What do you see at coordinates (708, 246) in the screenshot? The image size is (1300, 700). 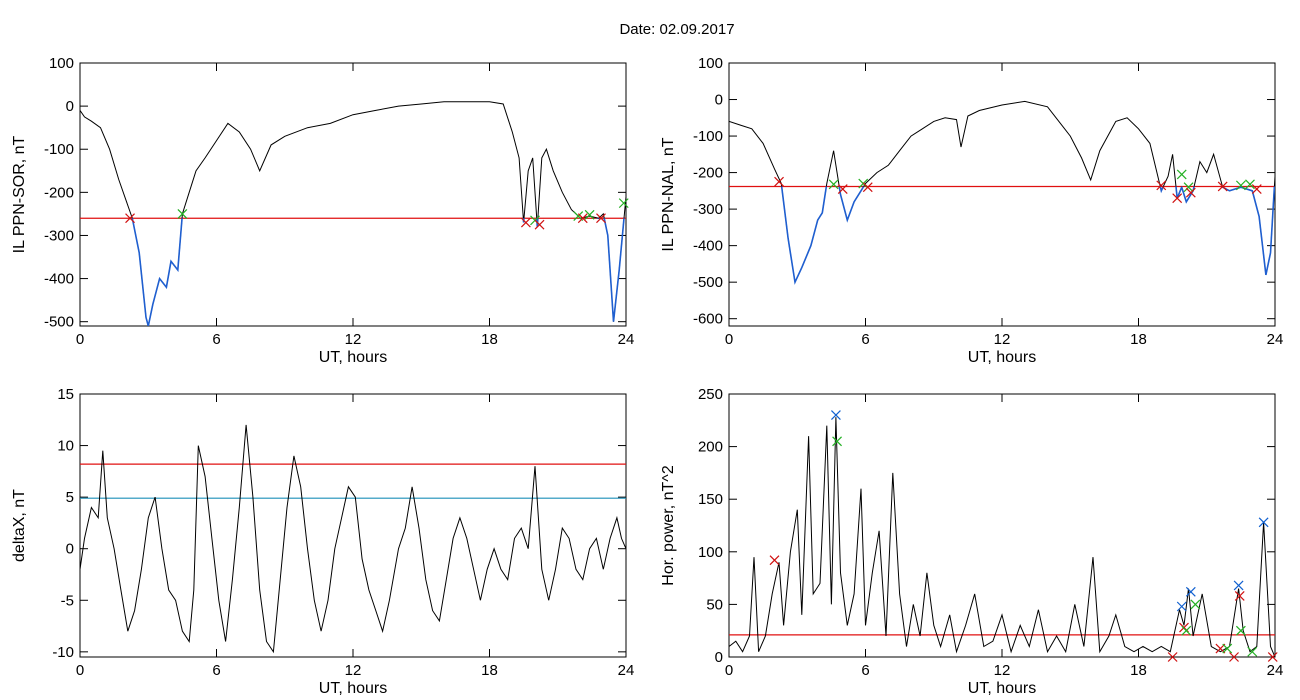 I see `y-tick-label: -400` at bounding box center [708, 246].